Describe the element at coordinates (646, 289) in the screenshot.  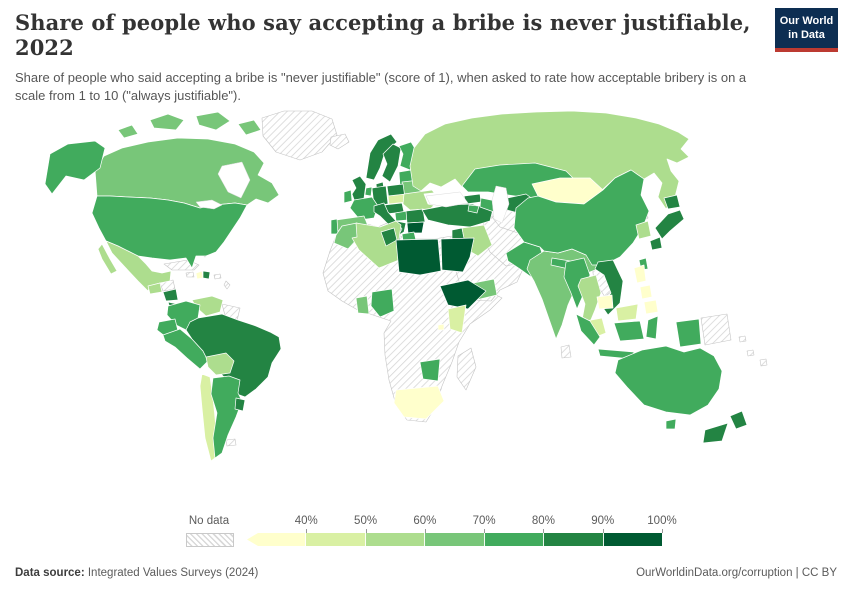
I see `region-philippines` at that location.